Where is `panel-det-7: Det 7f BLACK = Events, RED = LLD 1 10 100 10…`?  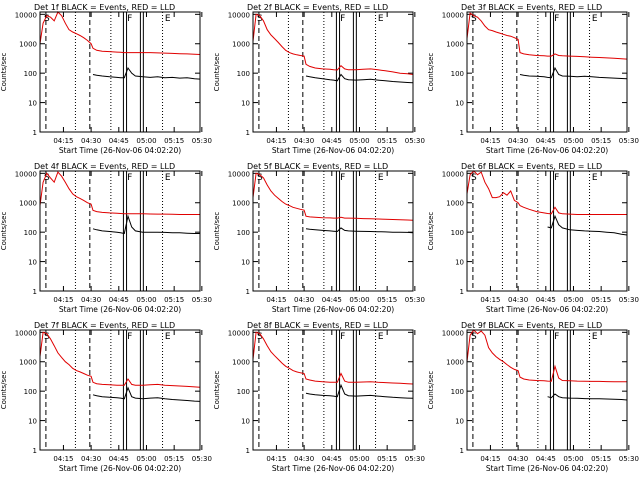
panel-det-7: Det 7f BLACK = Events, RED = LLD 1 10 100 10… is located at coordinates (106, 397).